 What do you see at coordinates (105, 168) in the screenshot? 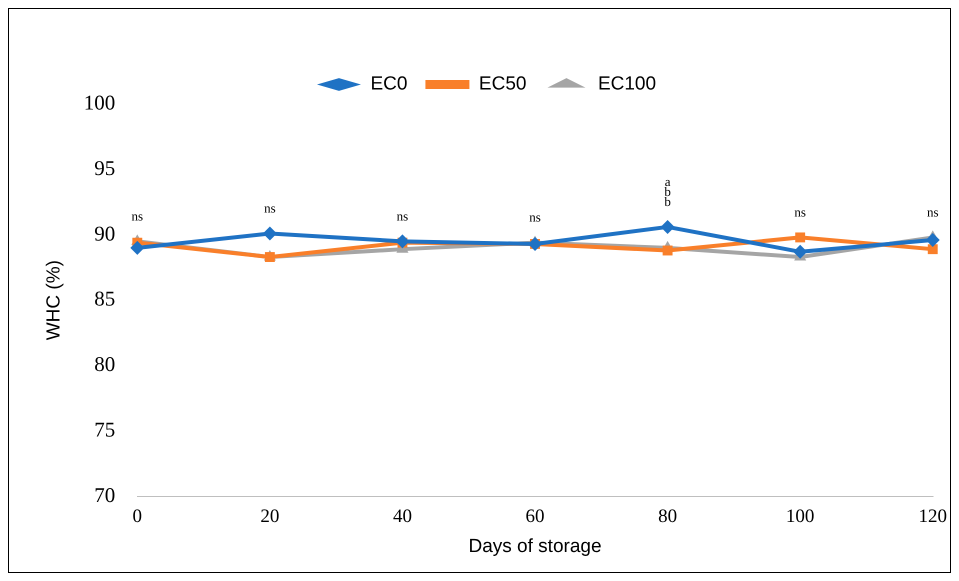
I see `y-tick-label: 95` at bounding box center [105, 168].